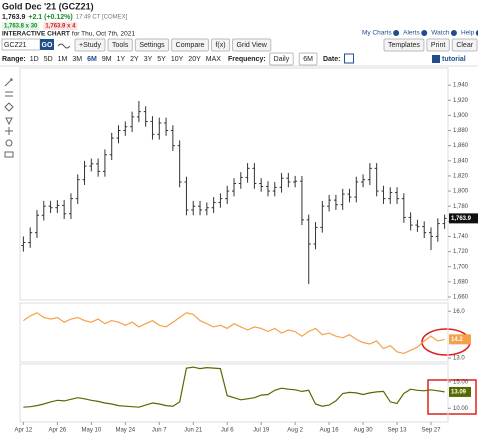 The height and width of the screenshot is (437, 478). Describe the element at coordinates (48, 6) in the screenshot. I see `title: Gold Dec '21 (GCZ21)` at that location.